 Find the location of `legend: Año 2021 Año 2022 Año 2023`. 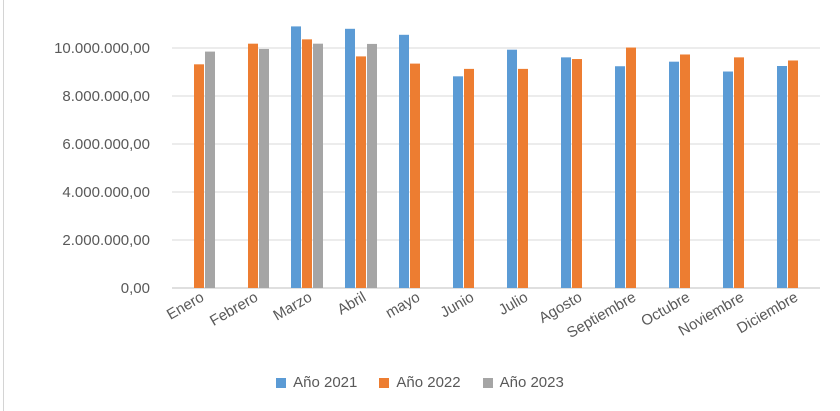

legend: Año 2021 Año 2022 Año 2023 is located at coordinates (420, 382).